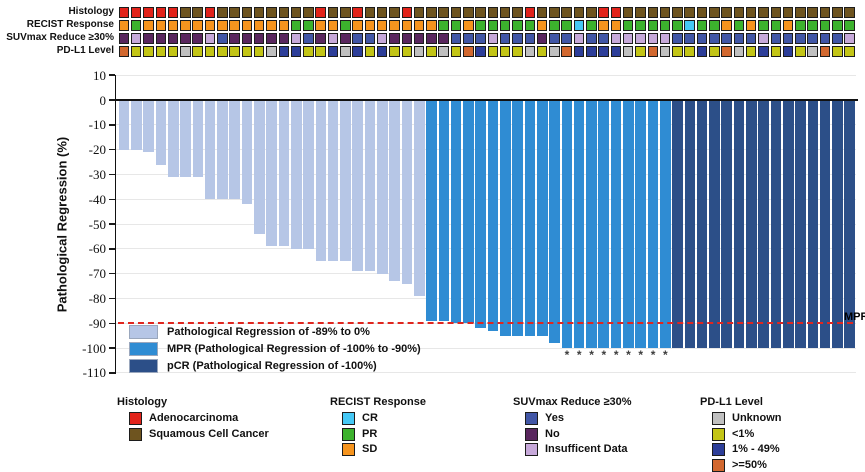 The image size is (865, 472). I want to click on legend-group-title: SUVmax Reduce ≥30%, so click(572, 402).